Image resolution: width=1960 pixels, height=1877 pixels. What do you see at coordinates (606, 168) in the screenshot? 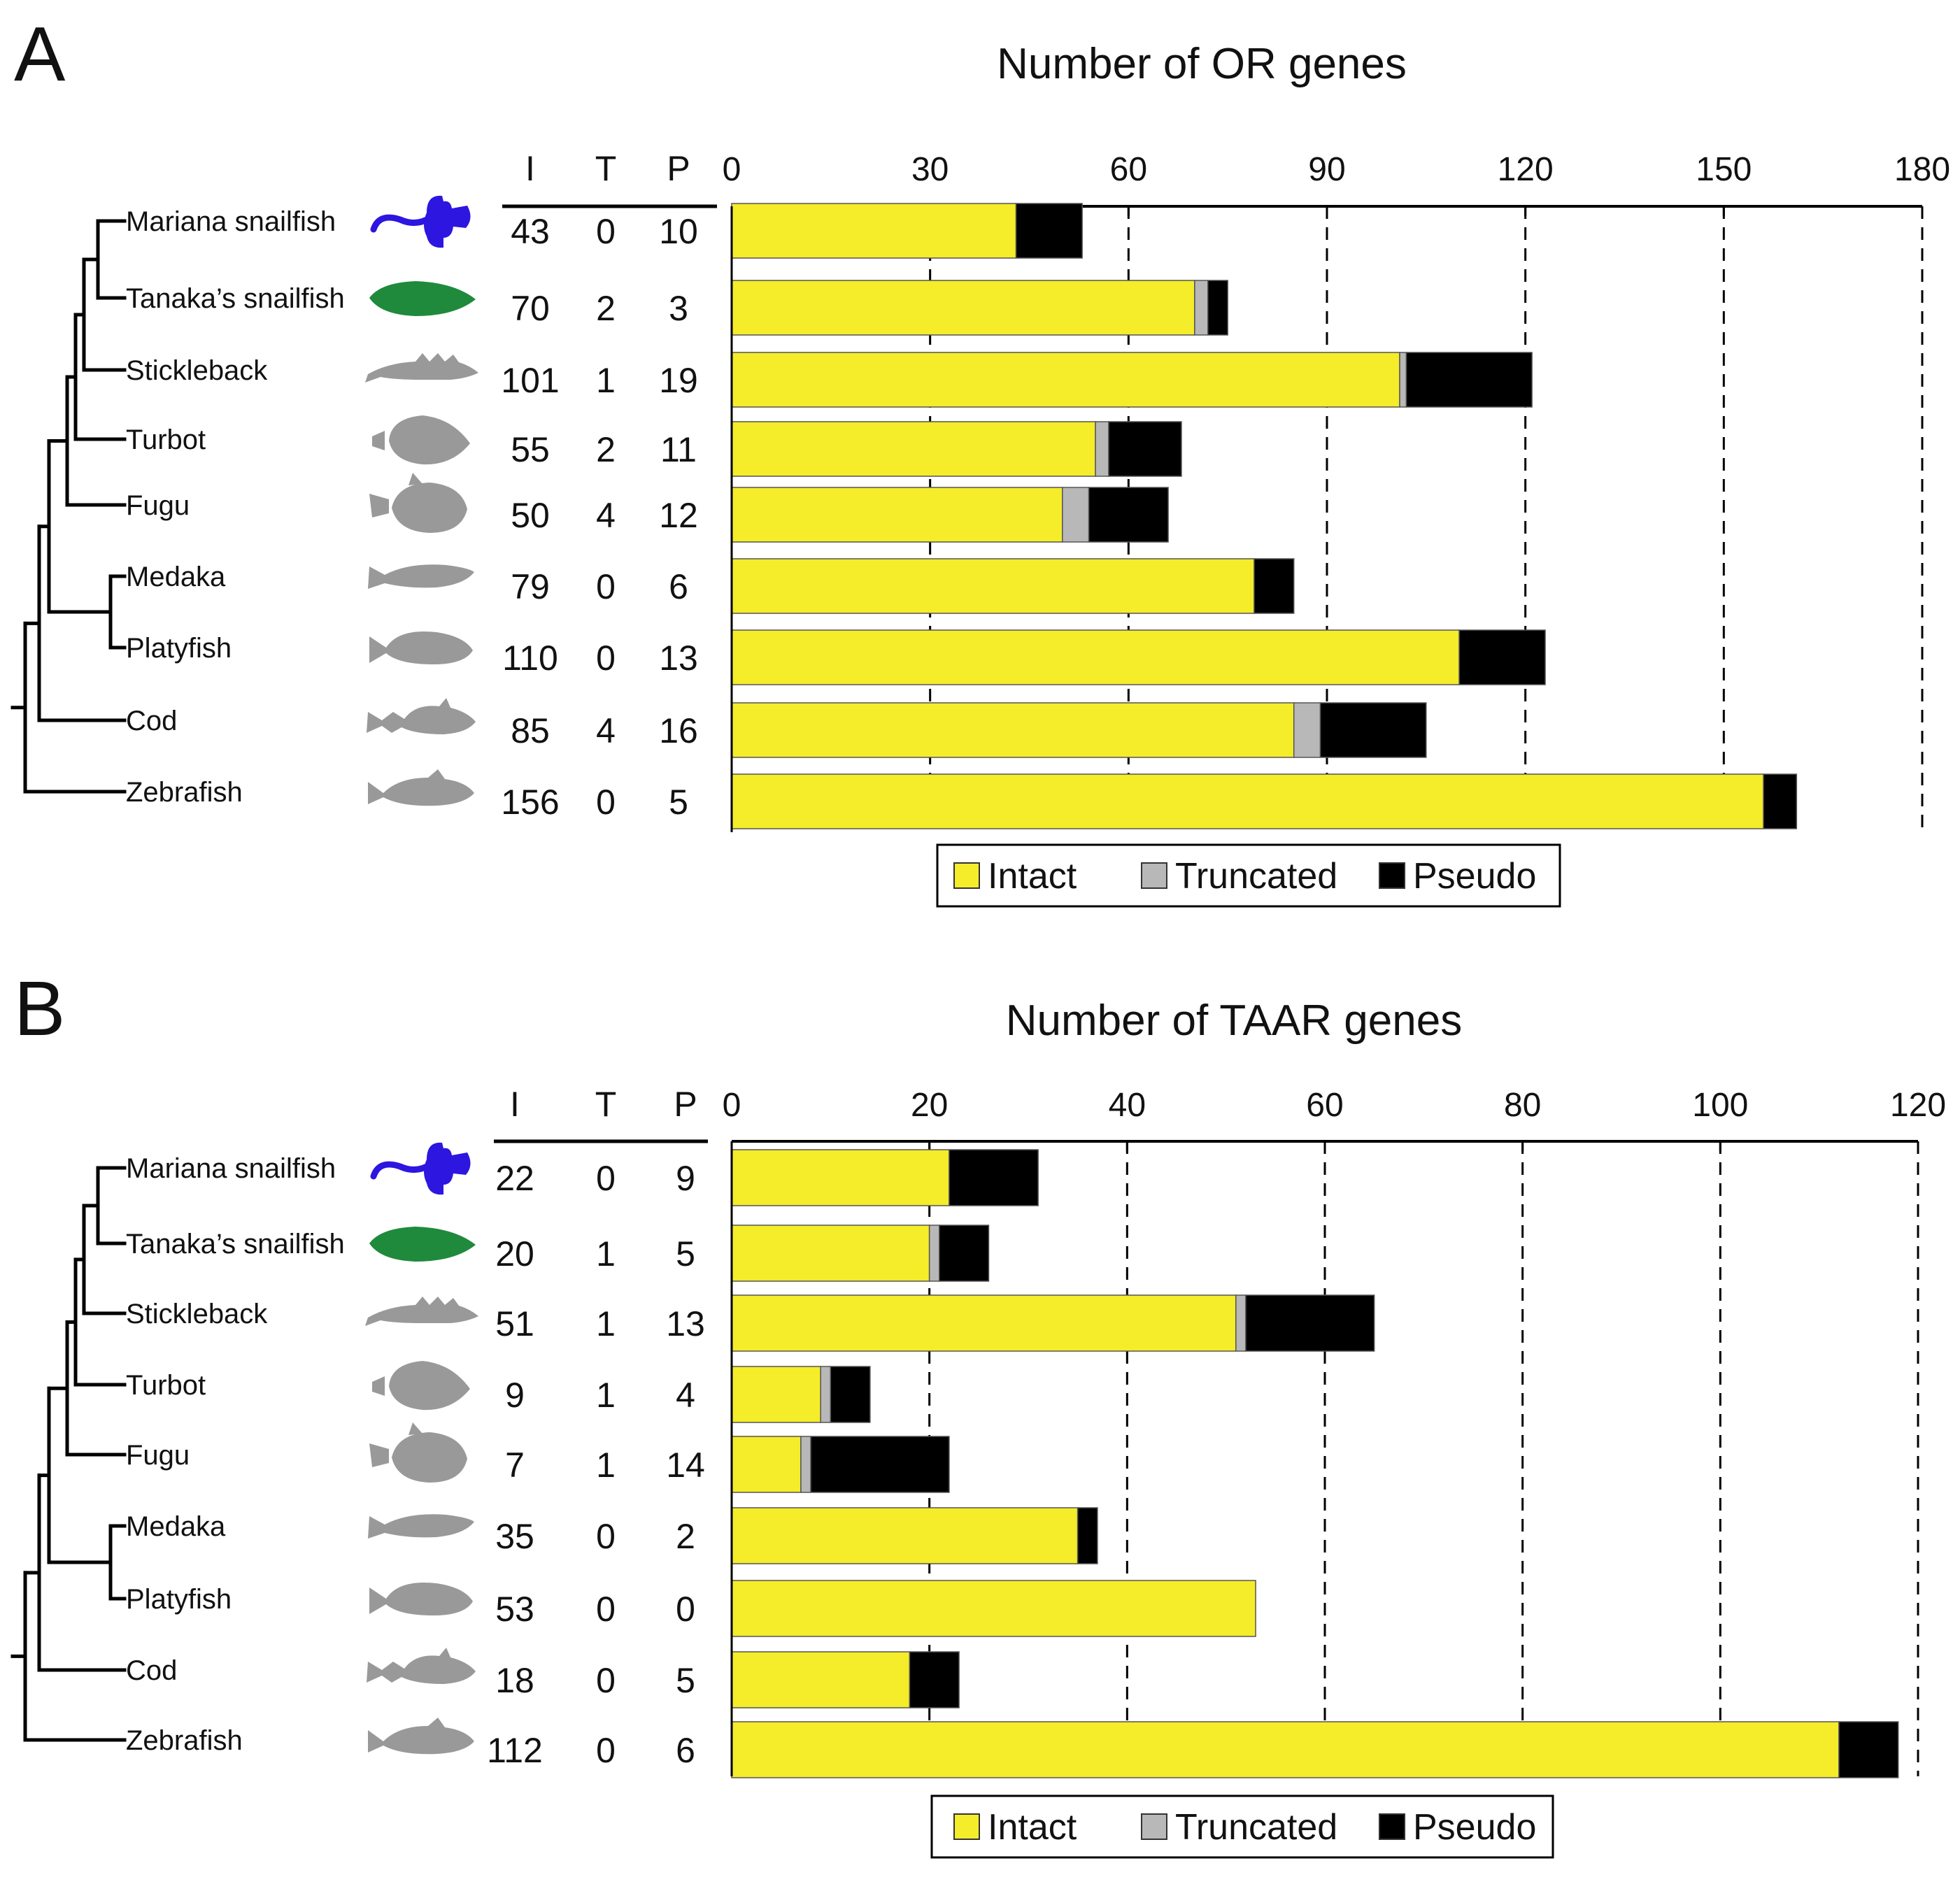
I see `count-column-header: T` at bounding box center [606, 168].